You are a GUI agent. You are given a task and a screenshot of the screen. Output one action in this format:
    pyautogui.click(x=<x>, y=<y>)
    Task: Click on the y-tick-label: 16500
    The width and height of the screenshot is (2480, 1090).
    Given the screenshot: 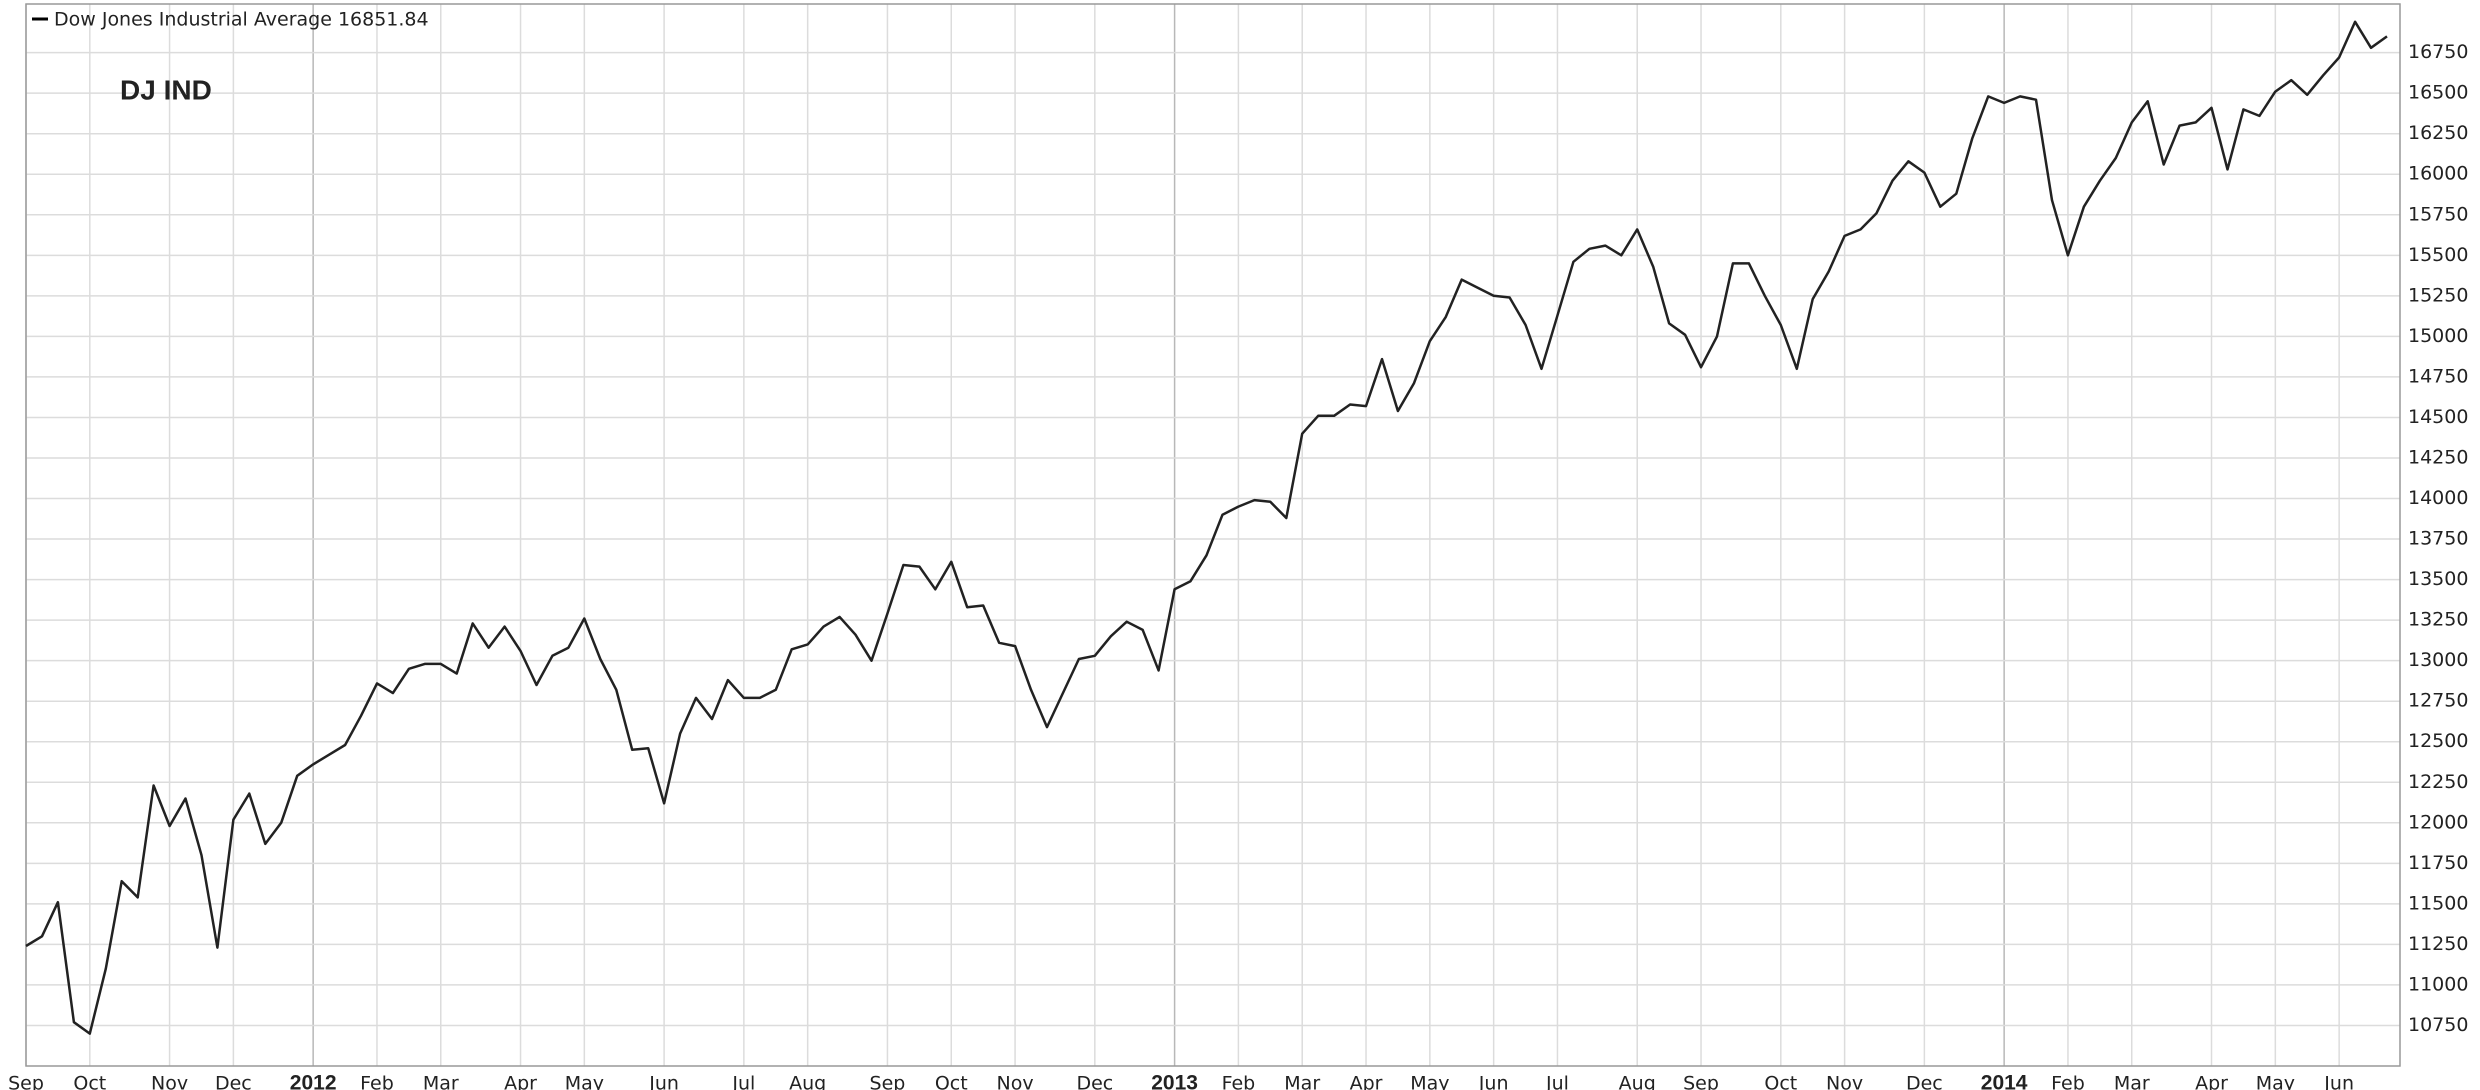 What is the action you would take?
    pyautogui.click(x=2438, y=93)
    